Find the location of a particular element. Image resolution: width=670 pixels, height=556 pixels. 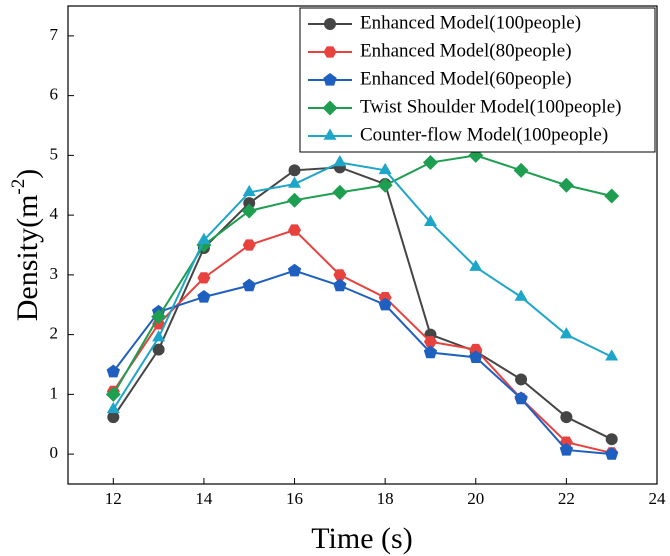

legend-frame is located at coordinates (477, 80).